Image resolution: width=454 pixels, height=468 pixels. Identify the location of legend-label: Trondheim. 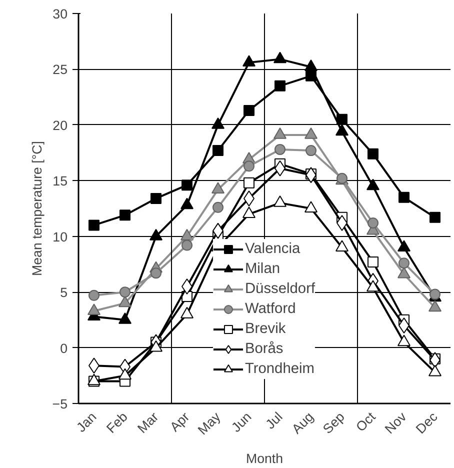
(279, 369).